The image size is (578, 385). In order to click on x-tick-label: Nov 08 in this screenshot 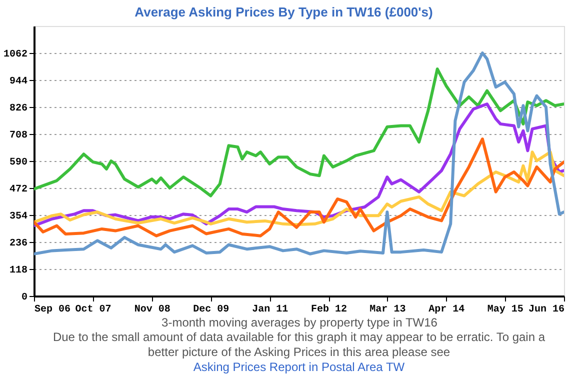, I will do `click(152, 310)`.